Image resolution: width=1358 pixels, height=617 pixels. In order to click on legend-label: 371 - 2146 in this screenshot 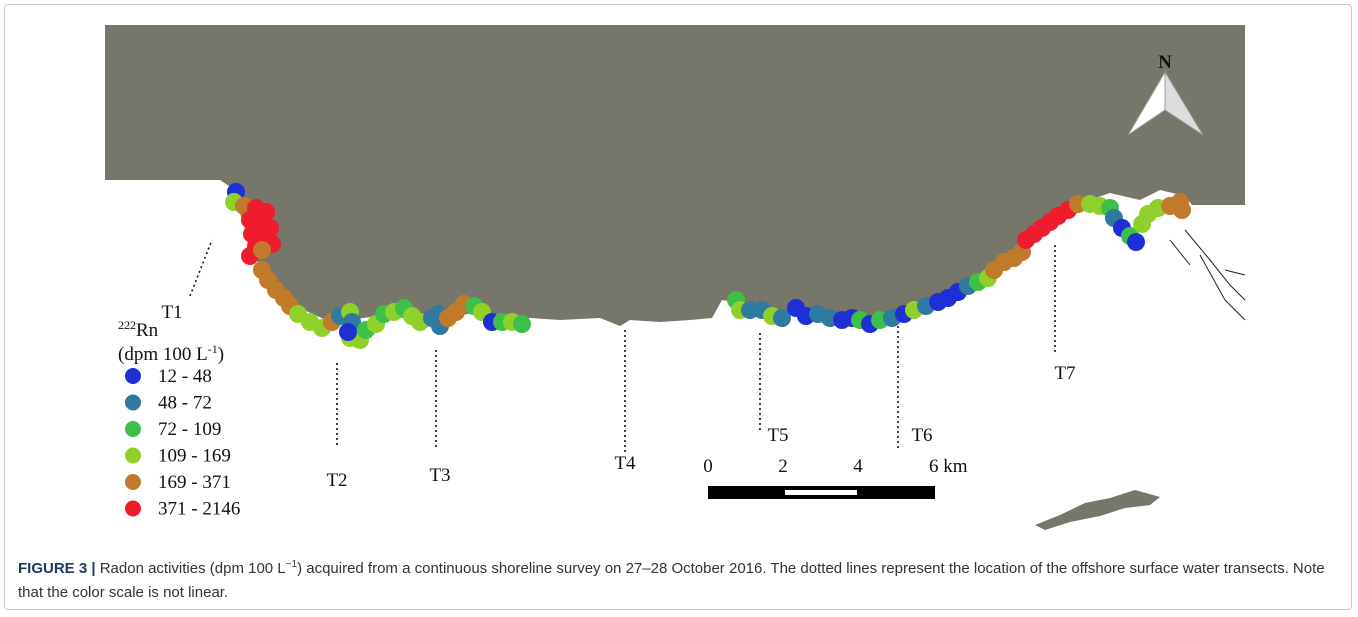, I will do `click(199, 509)`.